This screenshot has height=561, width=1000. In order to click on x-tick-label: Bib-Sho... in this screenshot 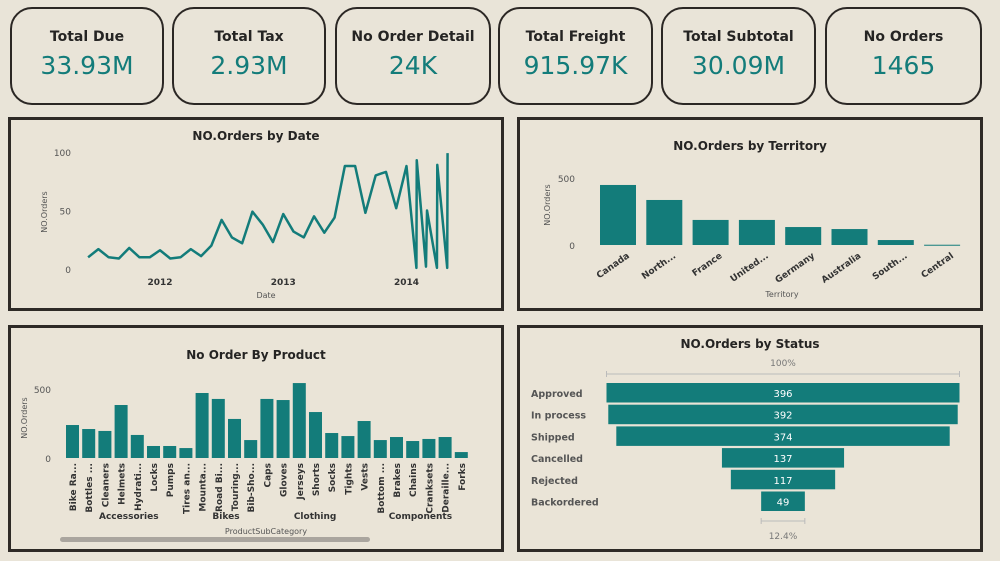, I will do `click(252, 487)`.